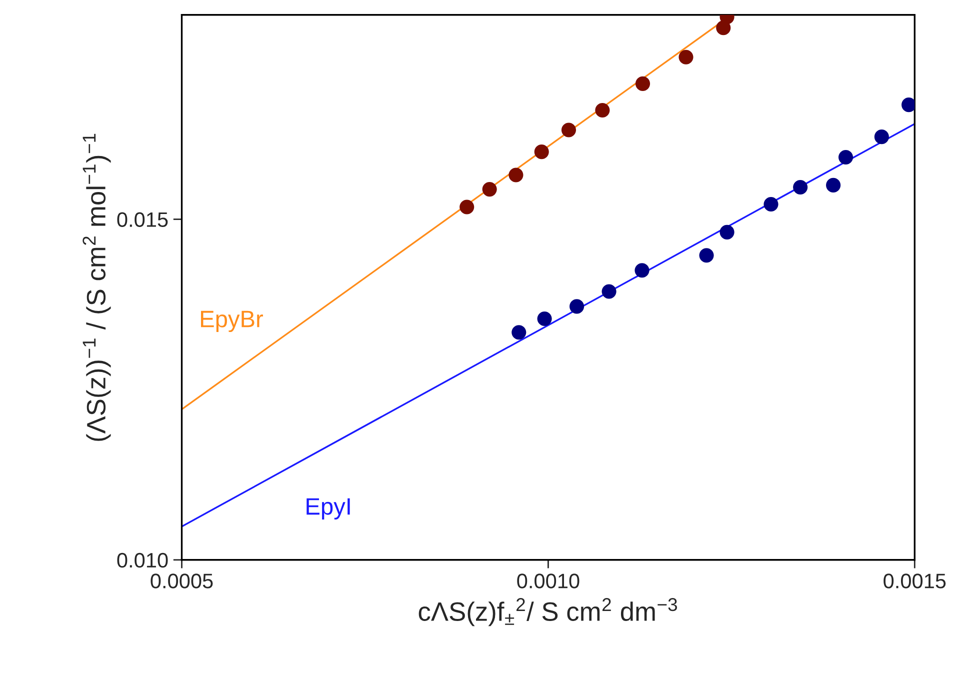  Describe the element at coordinates (142, 560) in the screenshot. I see `y-tick-label: 0.010` at that location.